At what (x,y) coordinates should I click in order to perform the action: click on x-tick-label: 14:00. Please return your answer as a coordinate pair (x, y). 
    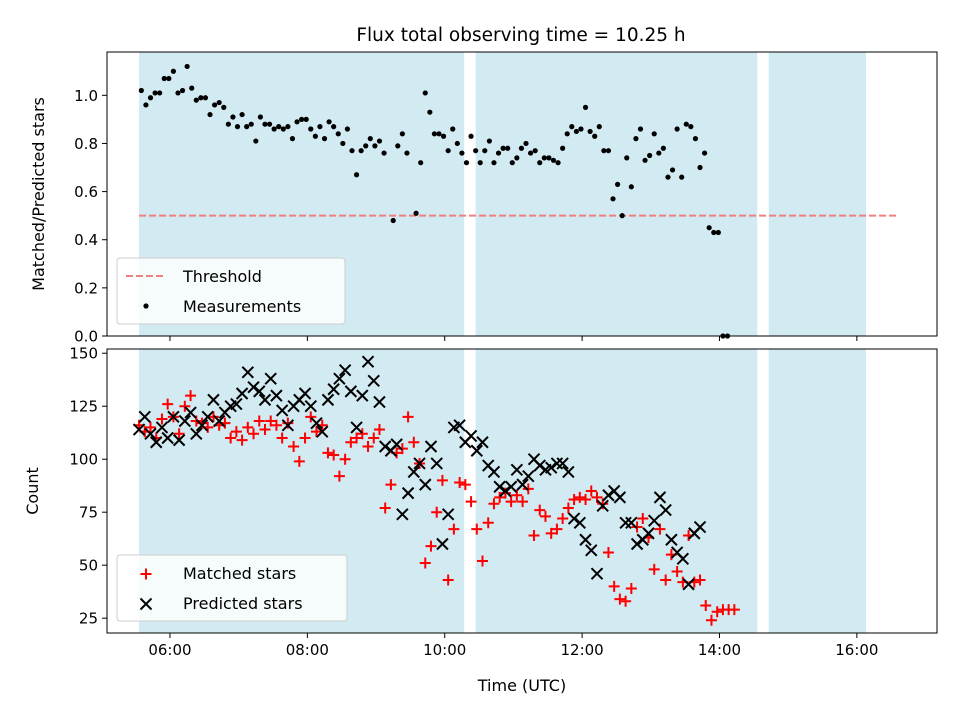
    Looking at the image, I should click on (719, 650).